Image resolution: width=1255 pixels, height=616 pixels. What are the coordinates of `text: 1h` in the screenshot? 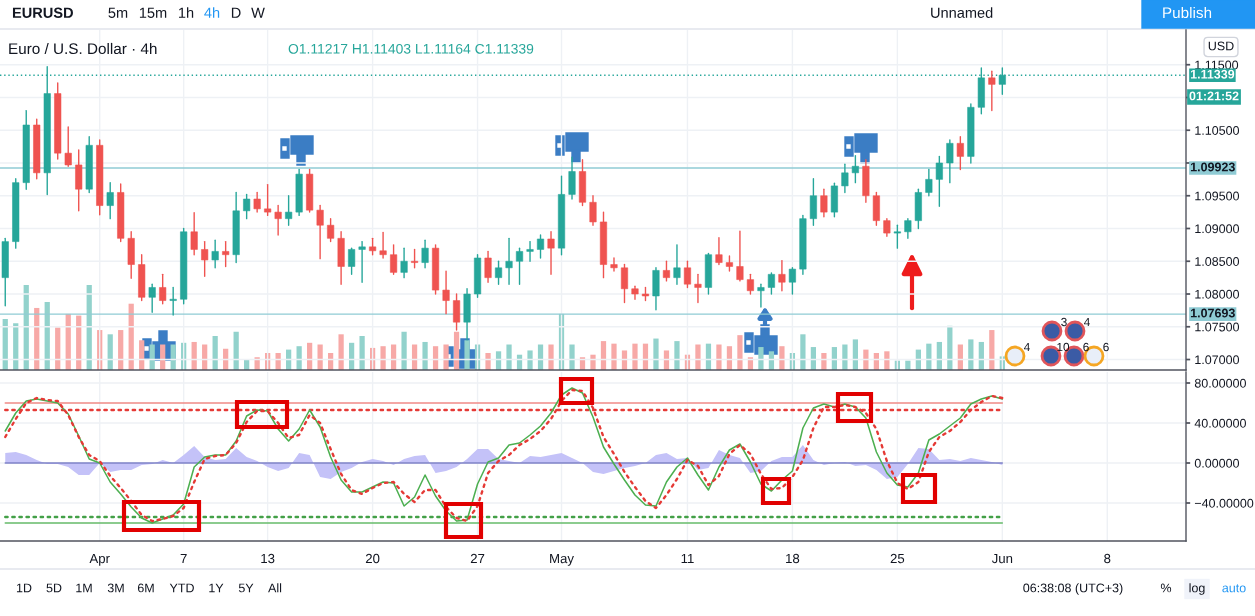 It's located at (186, 12).